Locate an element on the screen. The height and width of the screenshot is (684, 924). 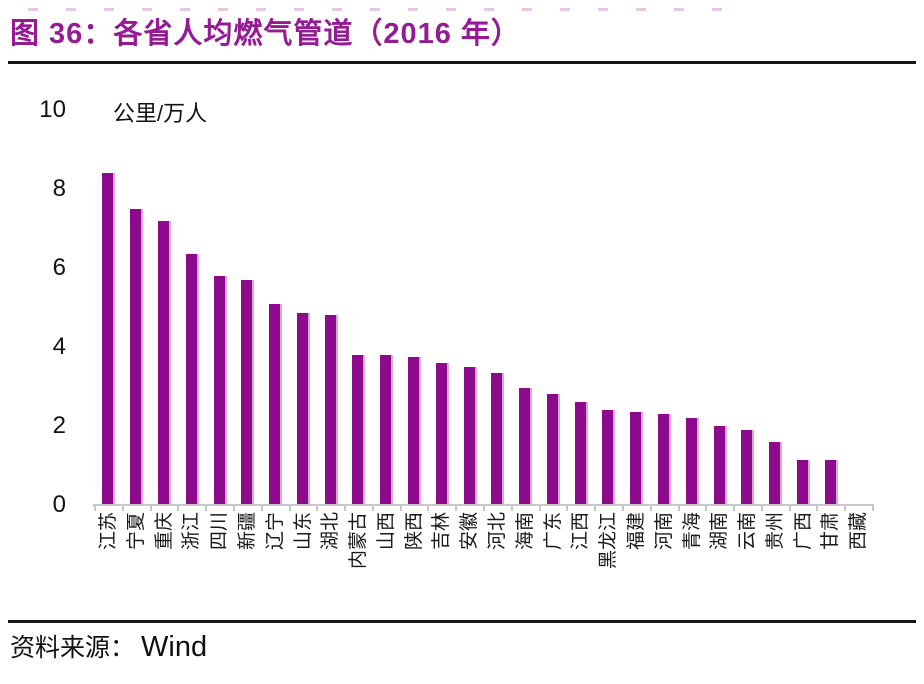
source-label: 资料来源： is located at coordinates (73, 648).